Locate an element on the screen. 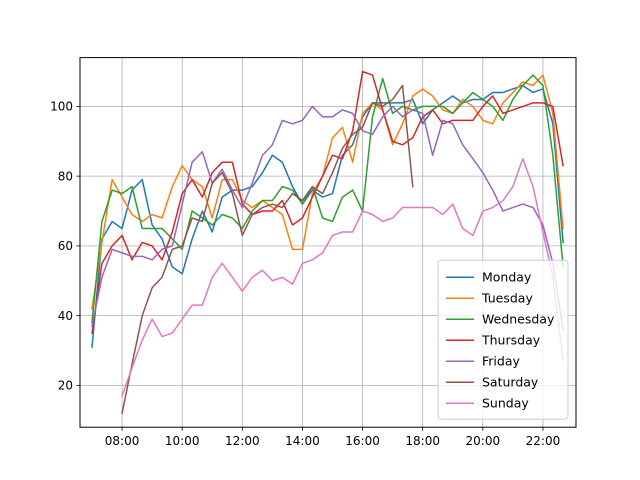 This screenshot has width=640, height=480. y-tick-label: 80 is located at coordinates (65, 176).